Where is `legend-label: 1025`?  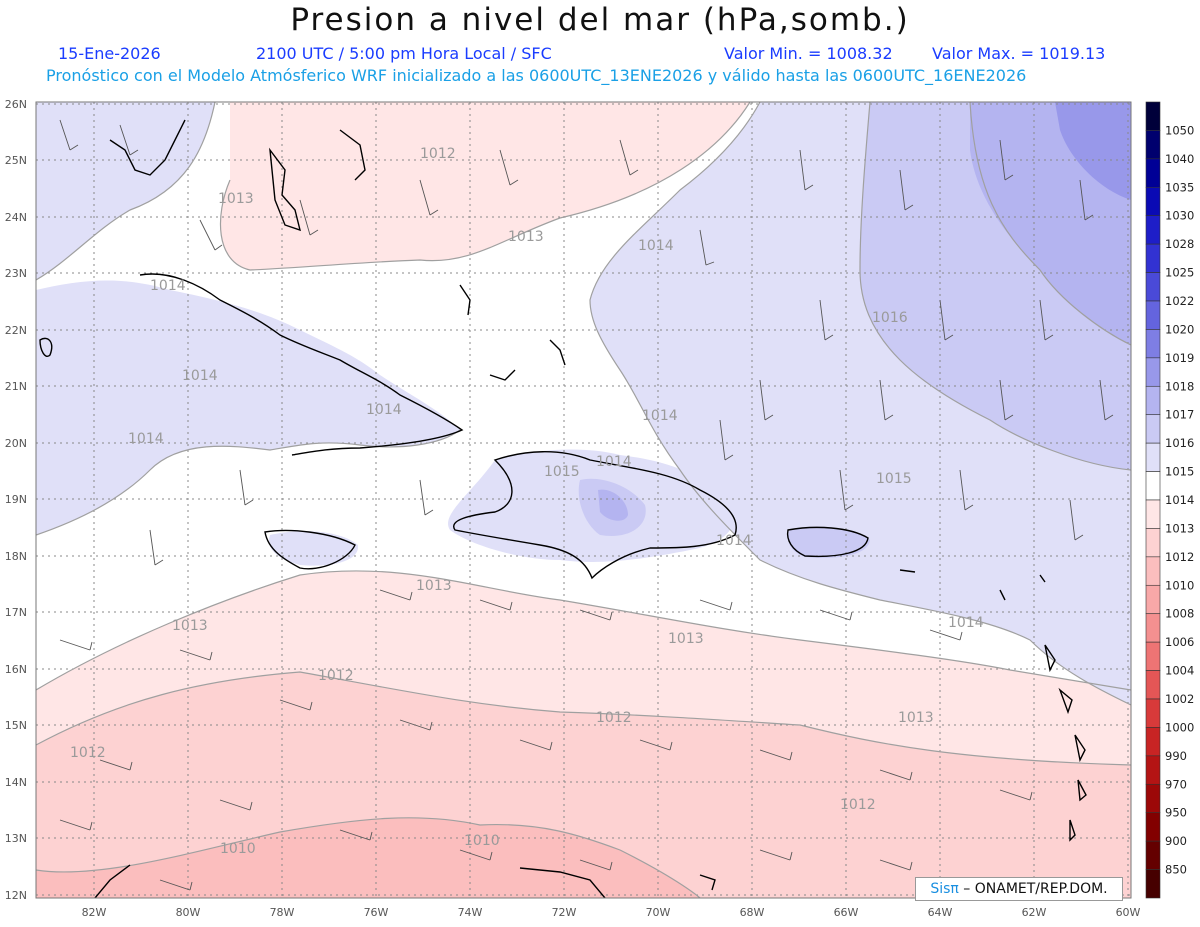
legend-label: 1025 is located at coordinates (1179, 273).